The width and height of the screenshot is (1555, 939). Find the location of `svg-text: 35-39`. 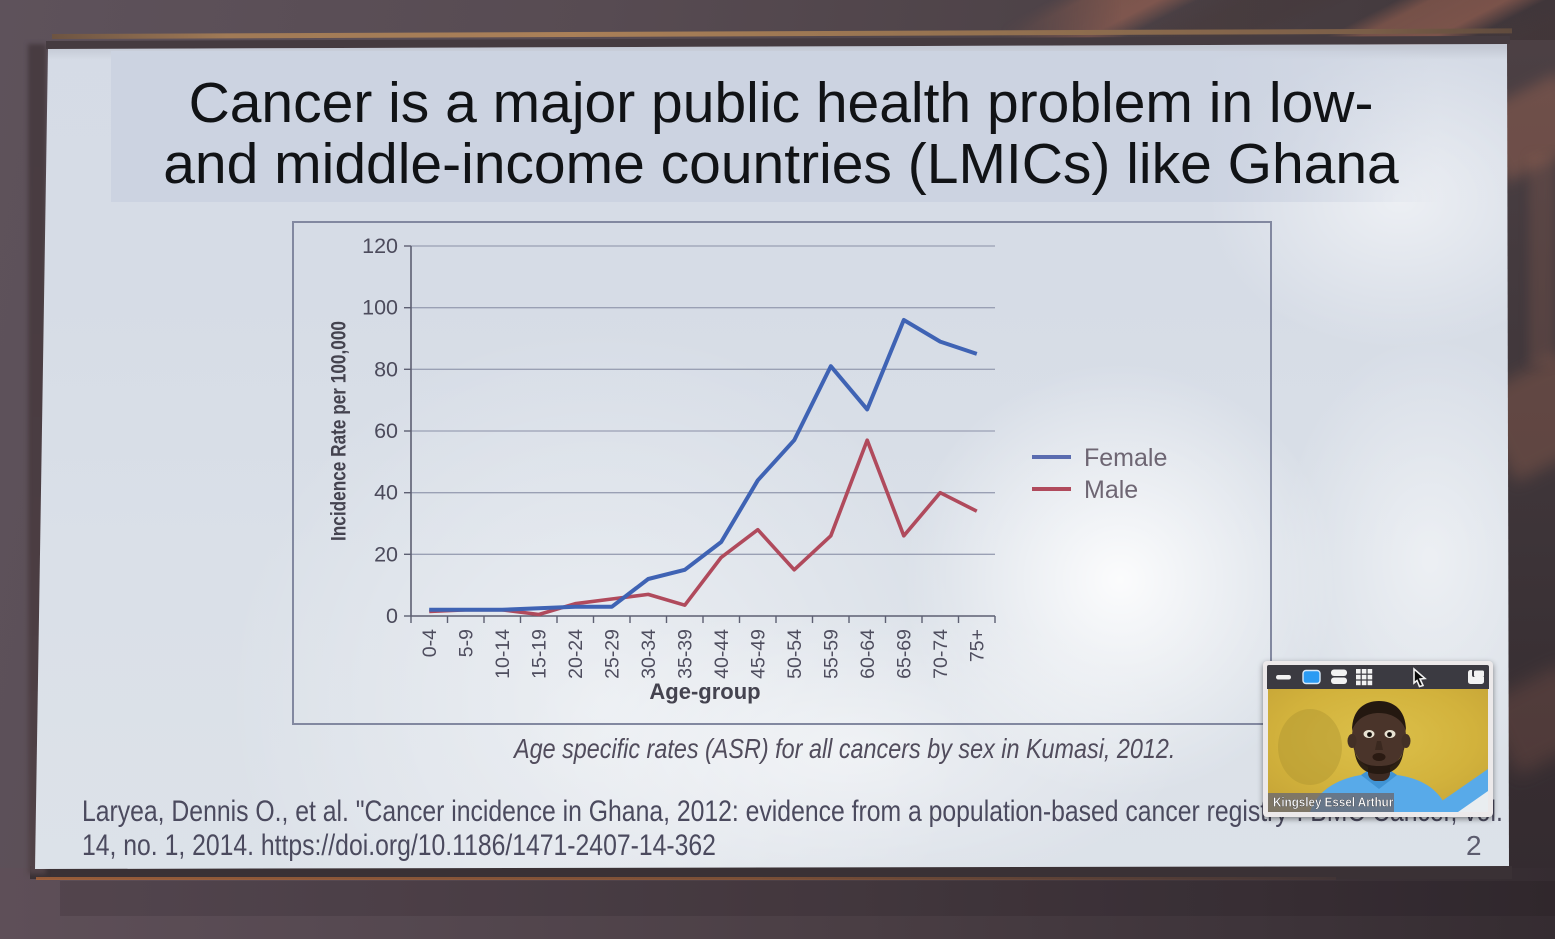

svg-text: 35-39 is located at coordinates (686, 654).